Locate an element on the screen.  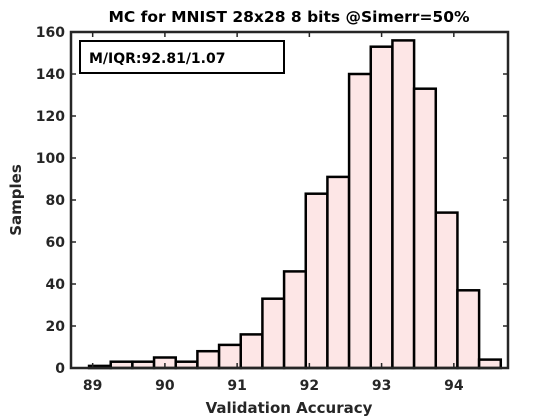
x-axis-label: Validation Accuracy is located at coordinates (289, 408).